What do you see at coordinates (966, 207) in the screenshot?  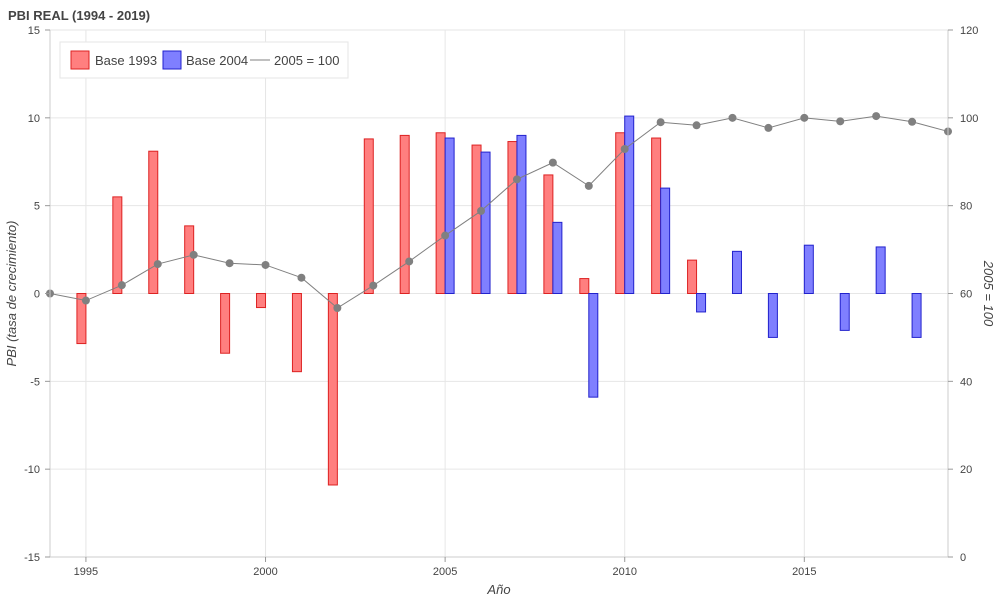 I see `y2-tick-label: 80` at bounding box center [966, 207].